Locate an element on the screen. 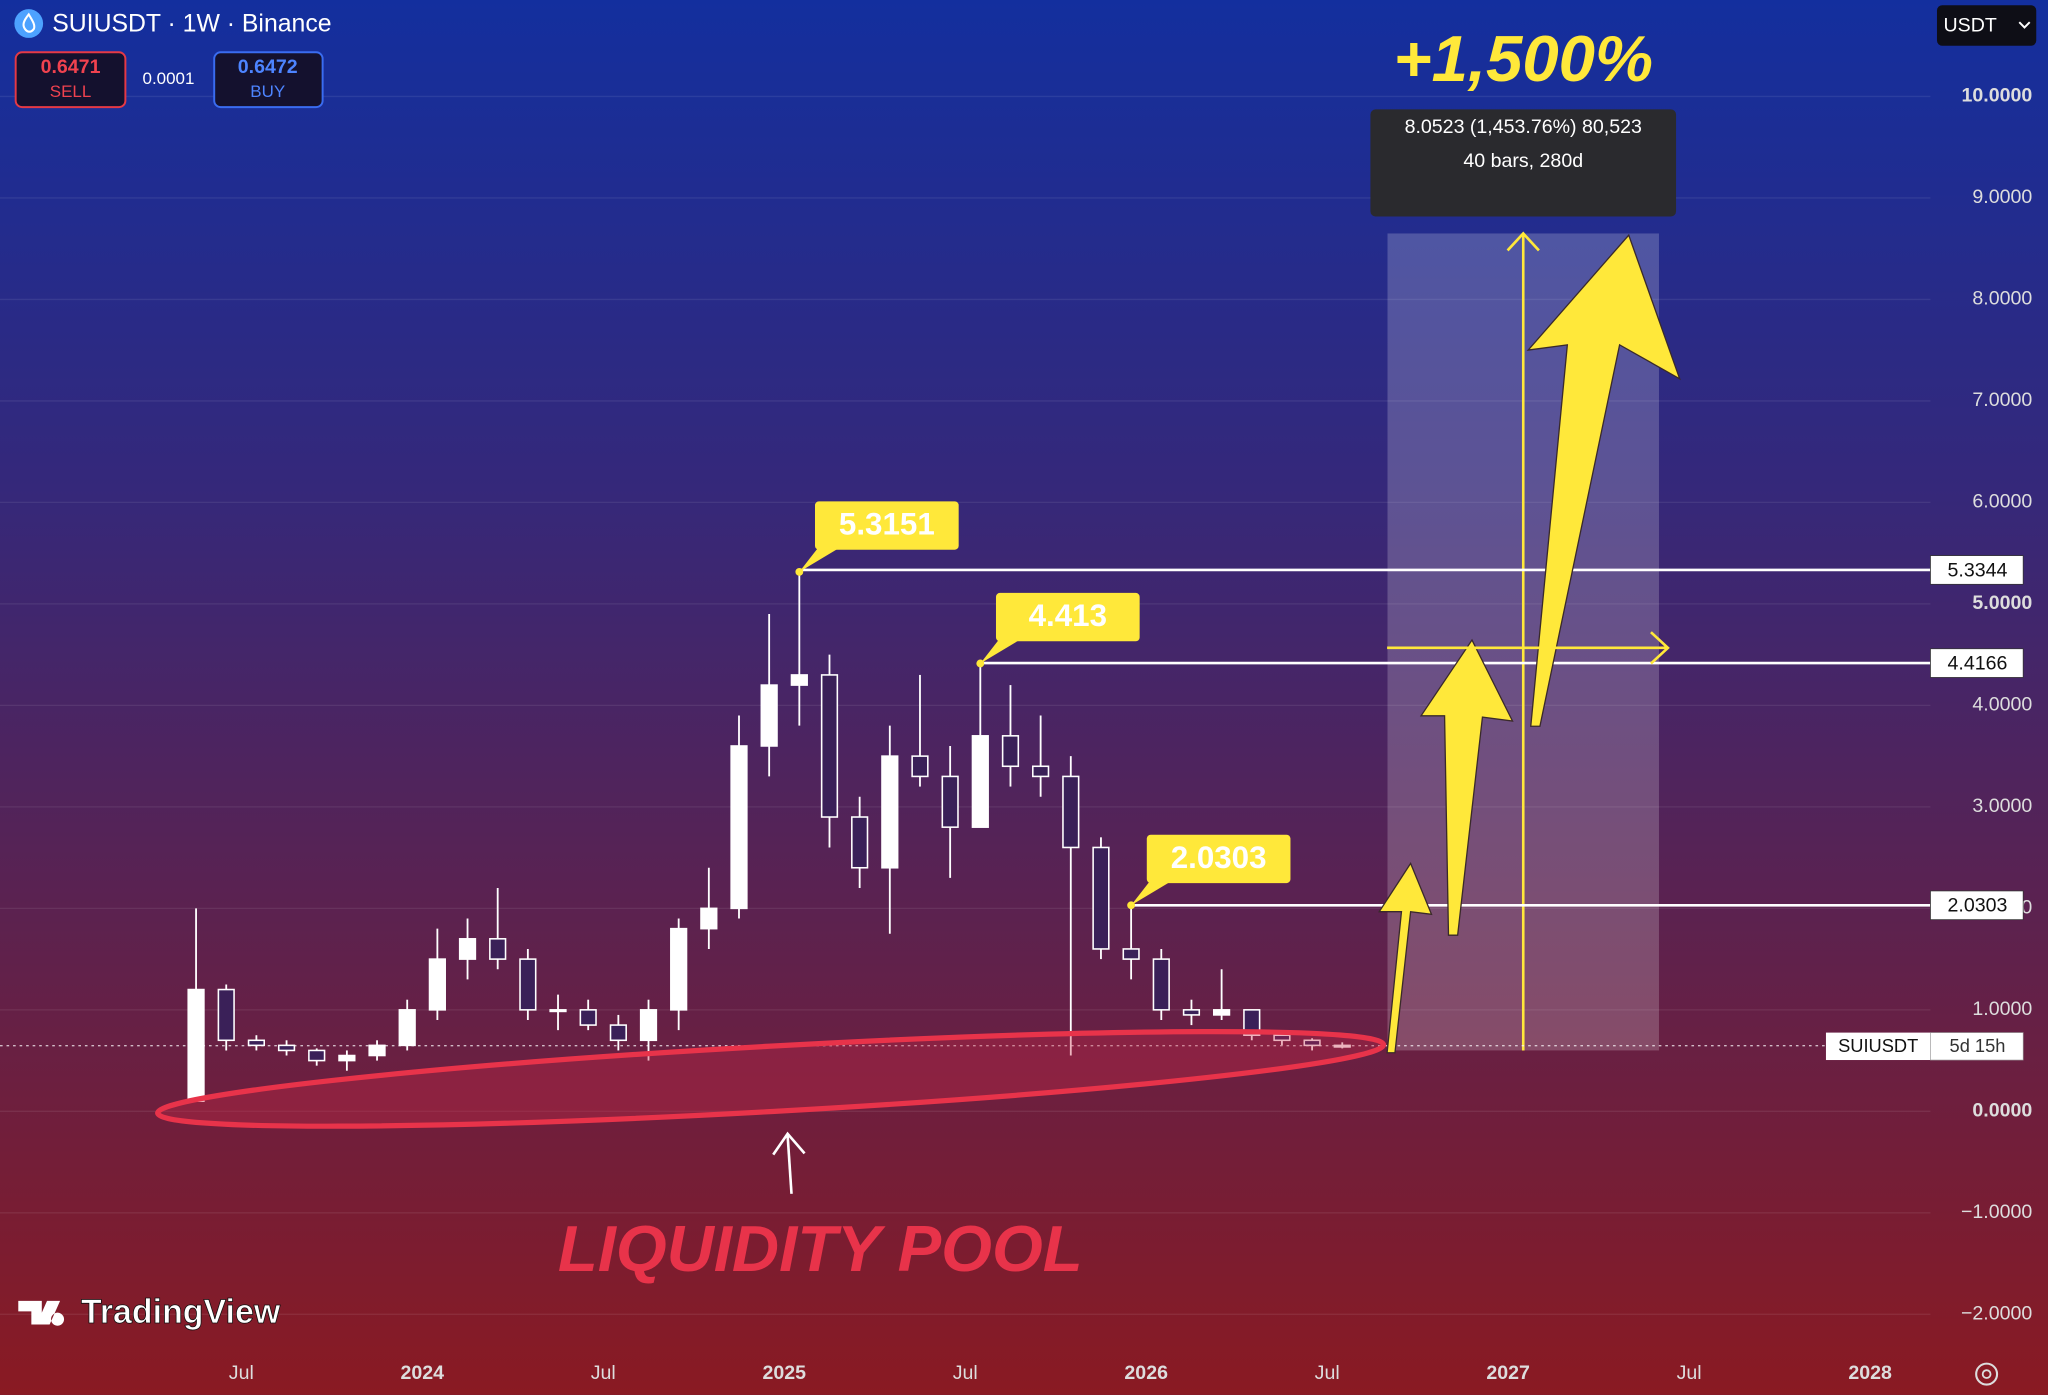 This screenshot has height=1395, width=2048. price-tag-countdown-box is located at coordinates (1977, 1046).